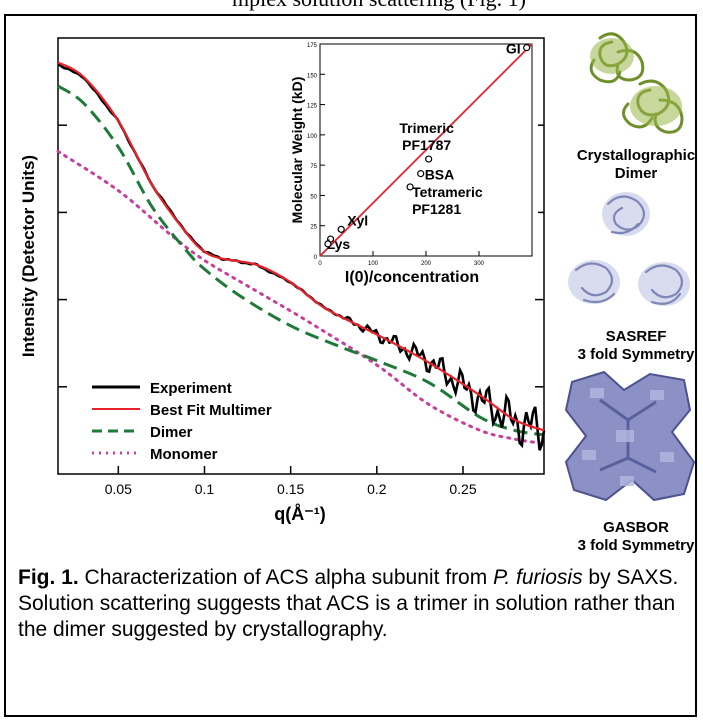 This screenshot has width=703, height=723. Describe the element at coordinates (118, 489) in the screenshot. I see `main-x-tick-label: 0.05` at that location.